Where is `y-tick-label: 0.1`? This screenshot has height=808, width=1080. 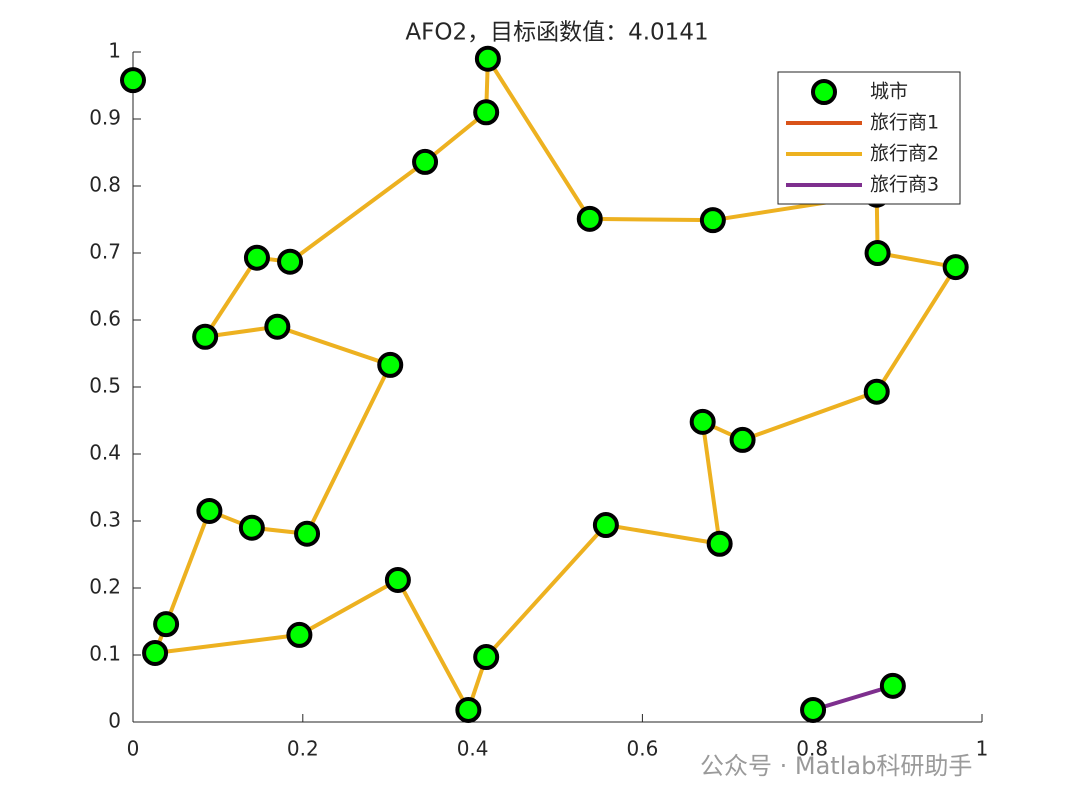 y-tick-label: 0.1 is located at coordinates (105, 654).